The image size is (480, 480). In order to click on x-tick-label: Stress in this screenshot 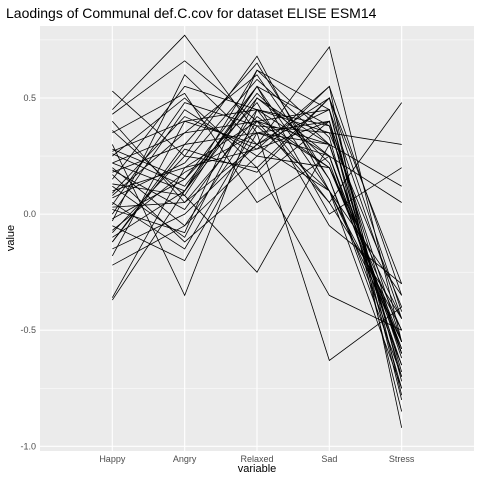, I will do `click(402, 459)`.